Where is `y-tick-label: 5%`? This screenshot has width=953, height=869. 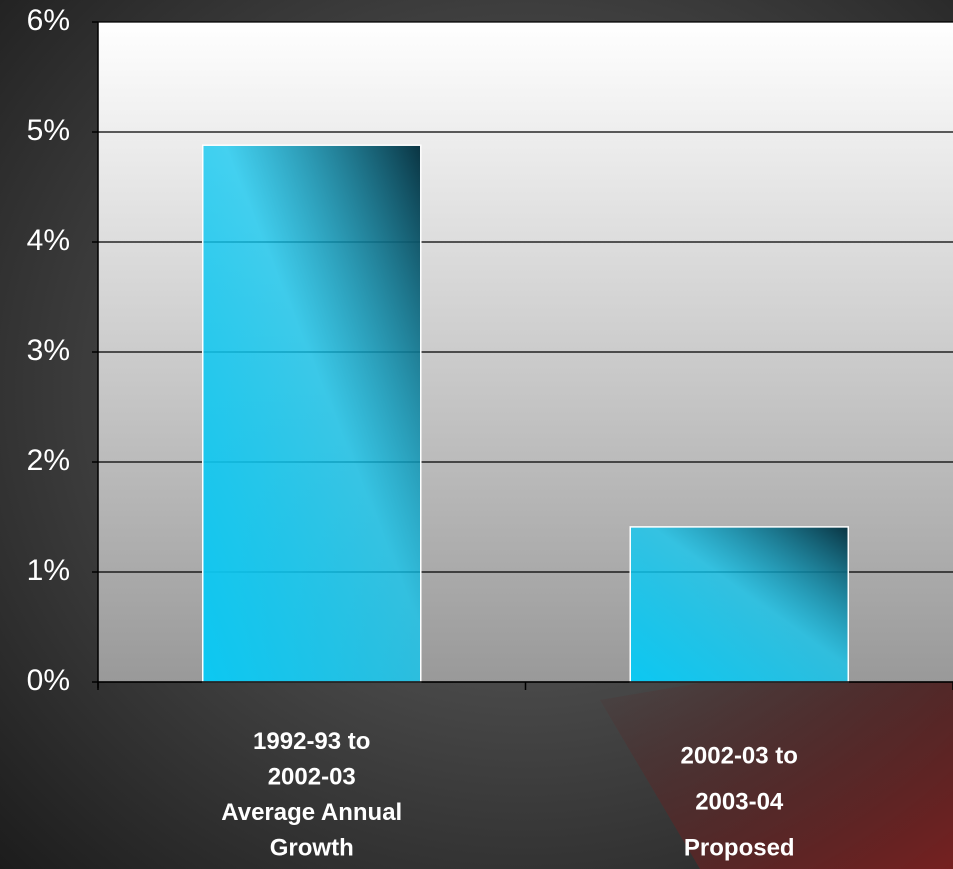 y-tick-label: 5% is located at coordinates (48, 130).